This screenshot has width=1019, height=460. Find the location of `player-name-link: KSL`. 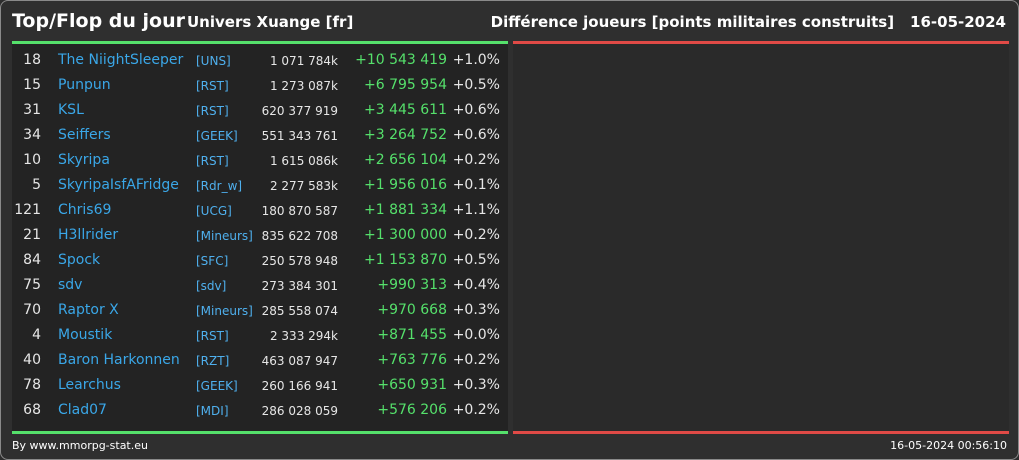

player-name-link: KSL is located at coordinates (71, 110).